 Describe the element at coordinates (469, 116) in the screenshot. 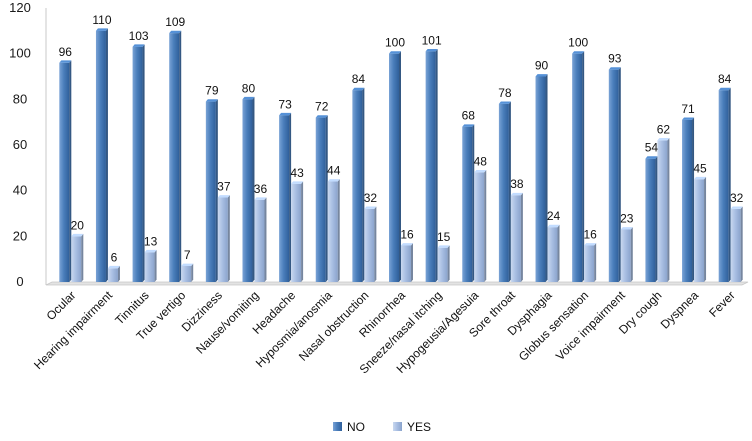

I see `data-label-no: 68` at that location.